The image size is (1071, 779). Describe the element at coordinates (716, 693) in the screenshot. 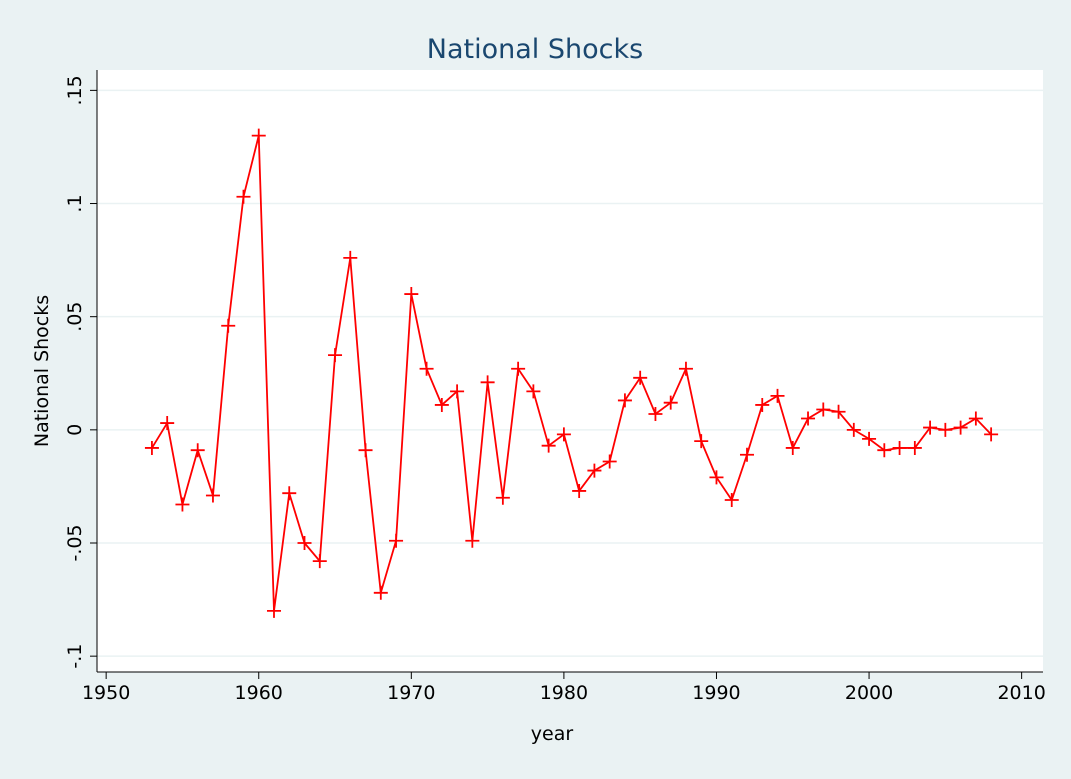

I see `x-tick-label: 1990` at that location.